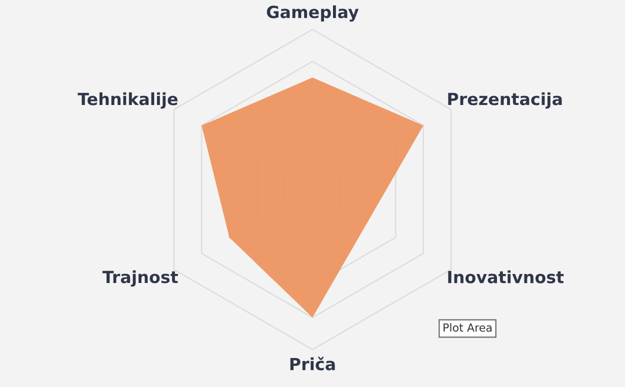  I want to click on spoke-label: Tehnikalije, so click(128, 100).